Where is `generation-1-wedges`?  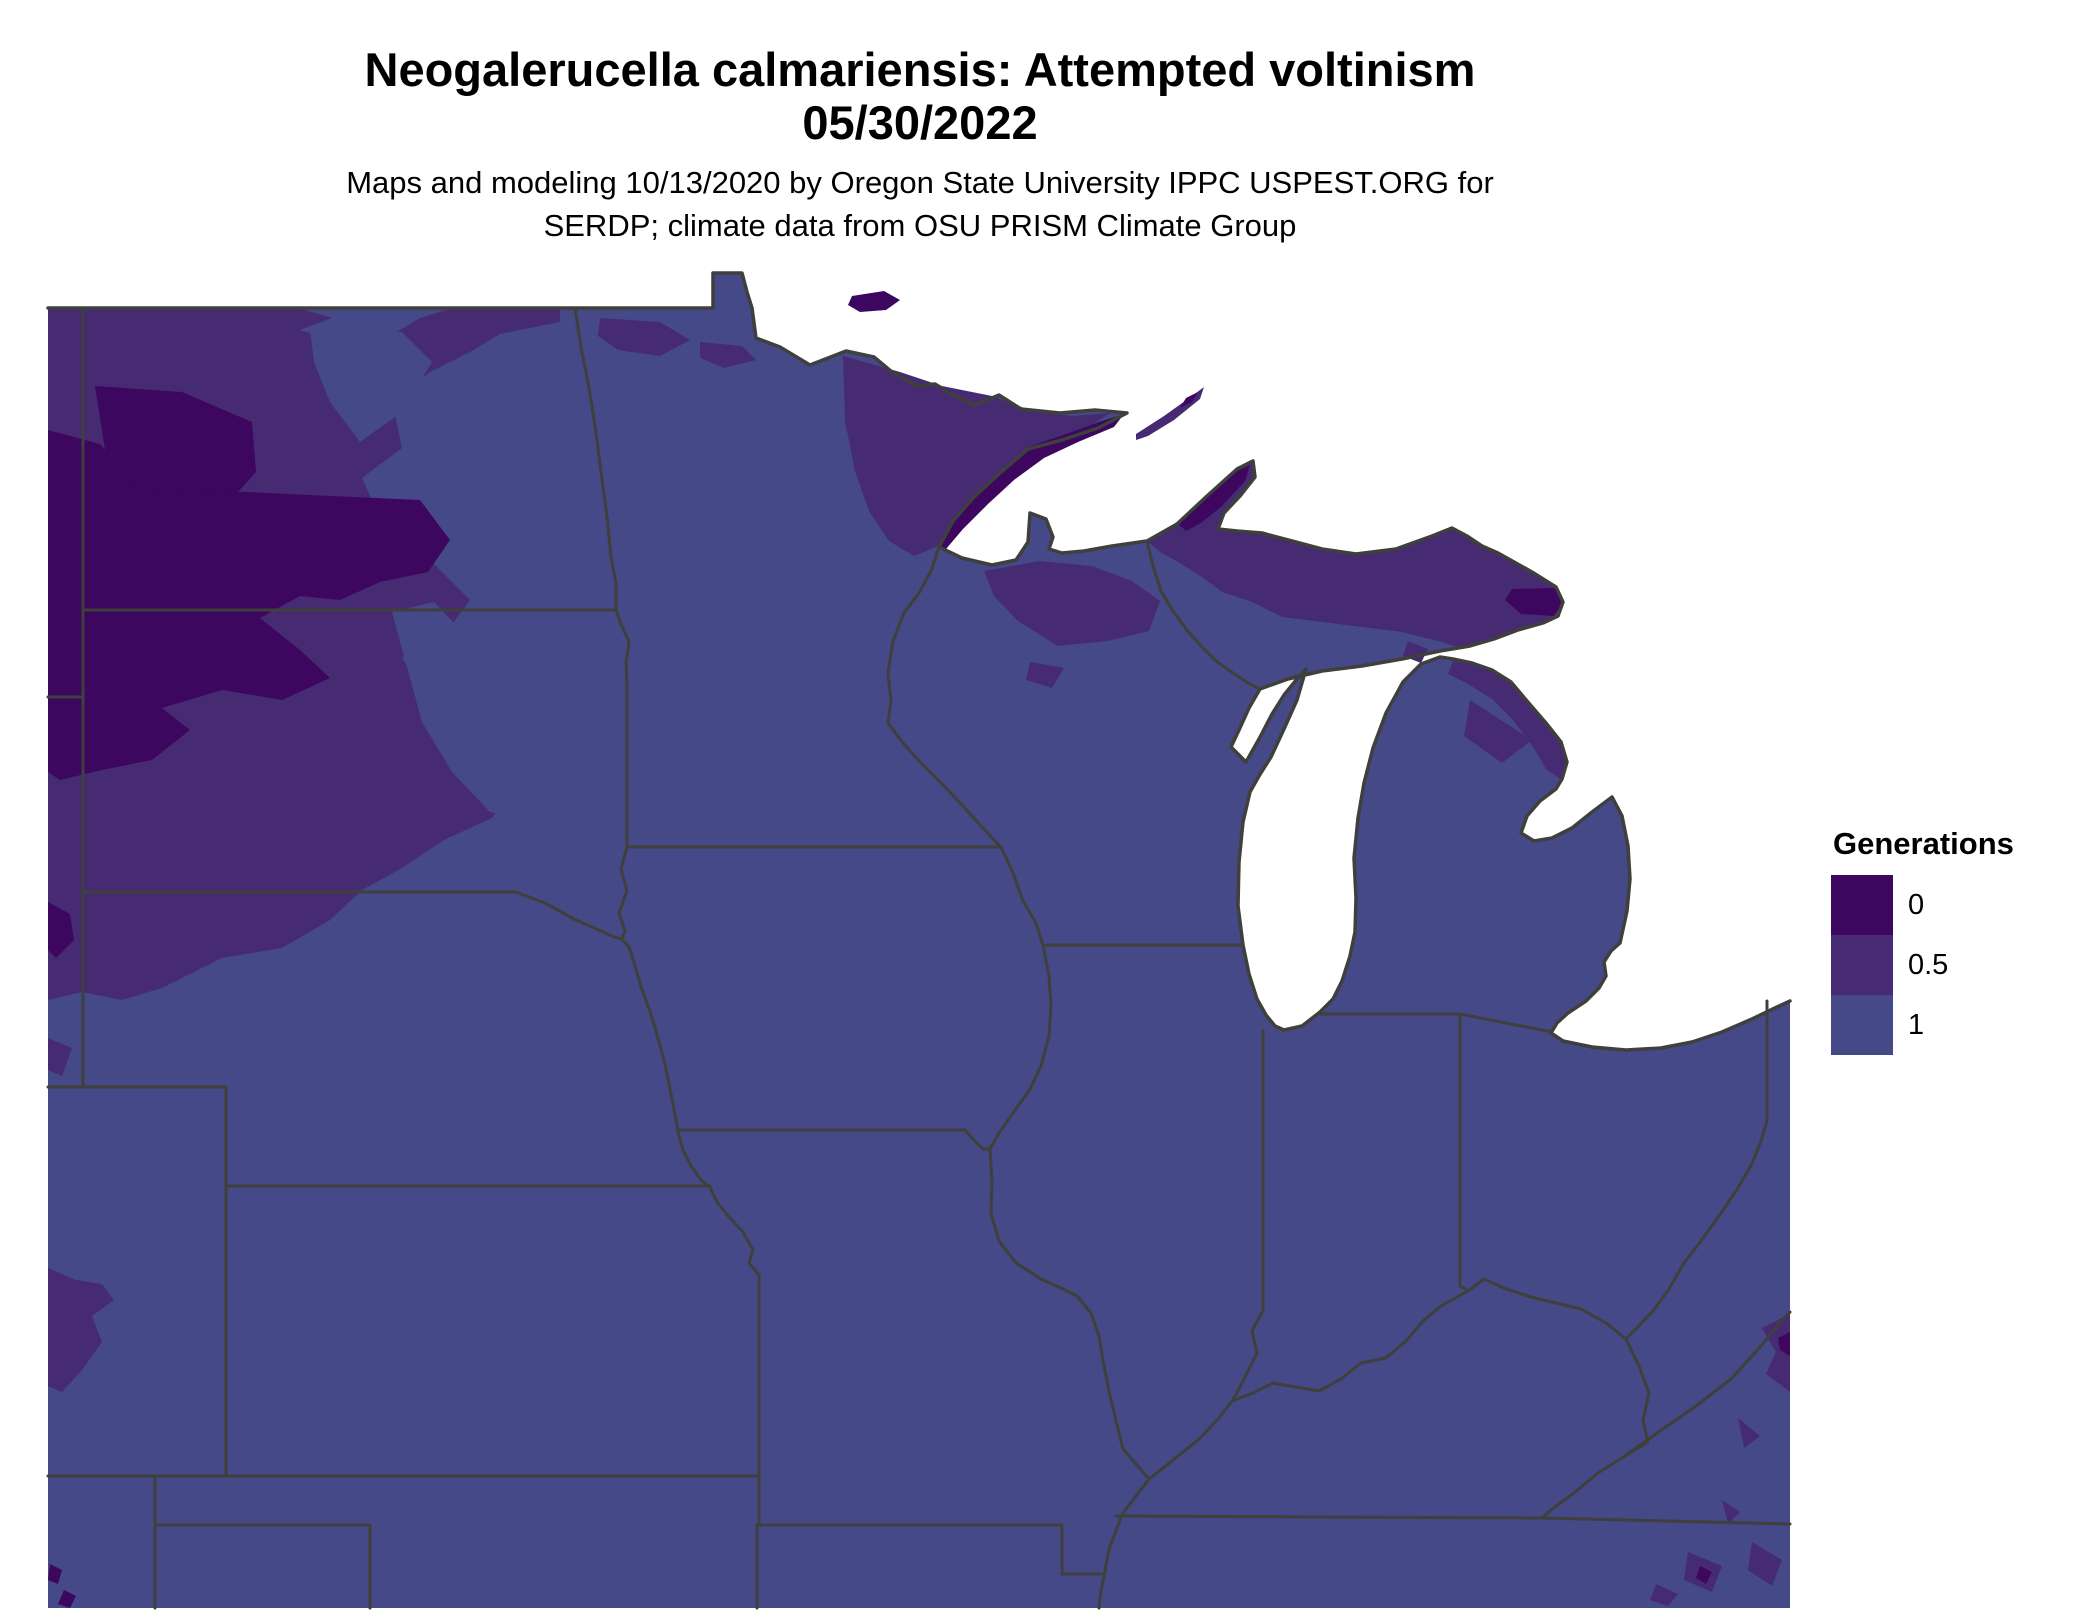
generation-1-wedges is located at coordinates (434, 576).